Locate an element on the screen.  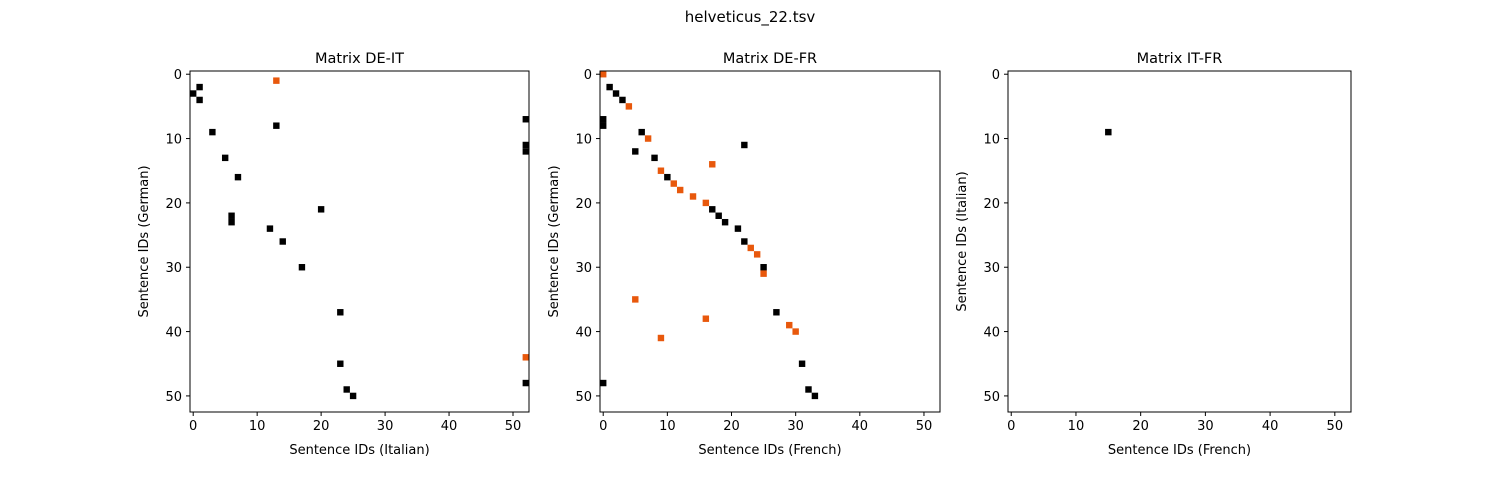
chart-title: Matrix IT-FR is located at coordinates (1180, 59).